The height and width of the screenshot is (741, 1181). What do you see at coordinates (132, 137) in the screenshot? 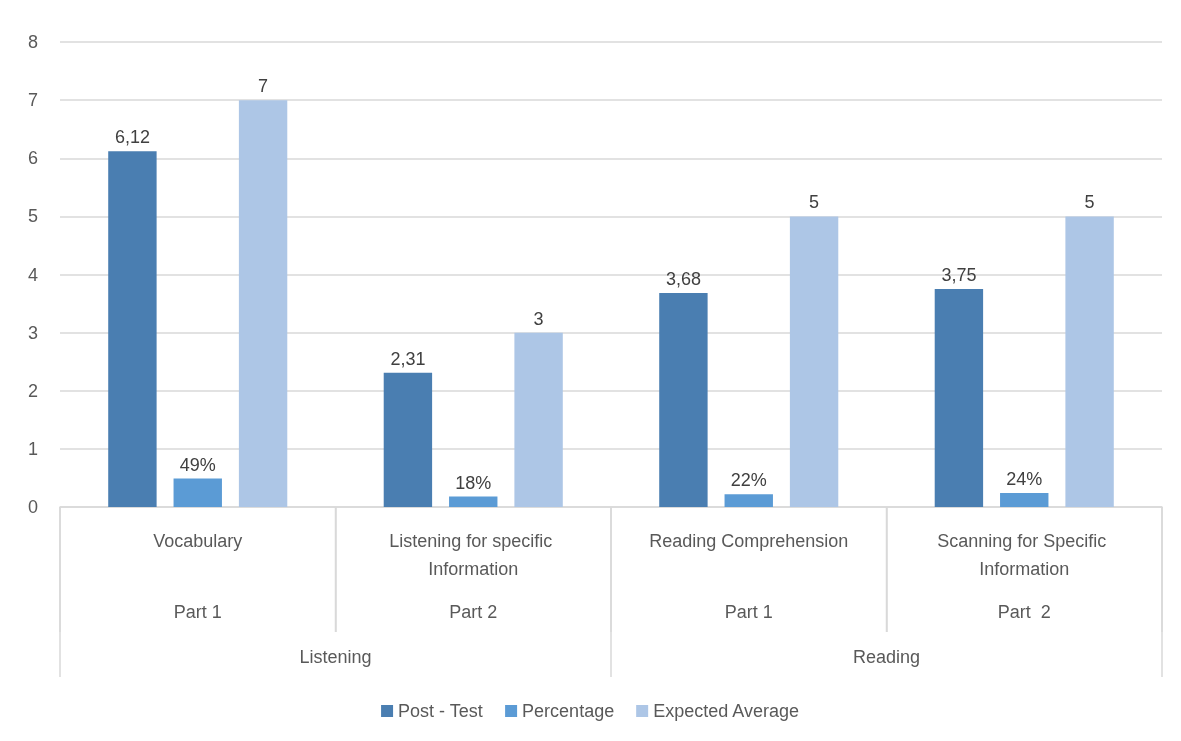
I see `data-label: 6,12` at bounding box center [132, 137].